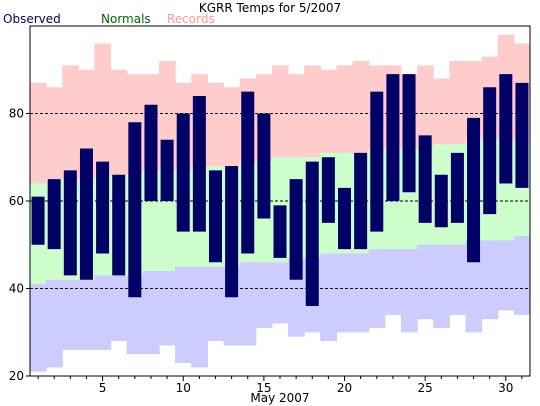 Image resolution: width=540 pixels, height=406 pixels. What do you see at coordinates (16, 376) in the screenshot?
I see `y-tick-label: 20` at bounding box center [16, 376].